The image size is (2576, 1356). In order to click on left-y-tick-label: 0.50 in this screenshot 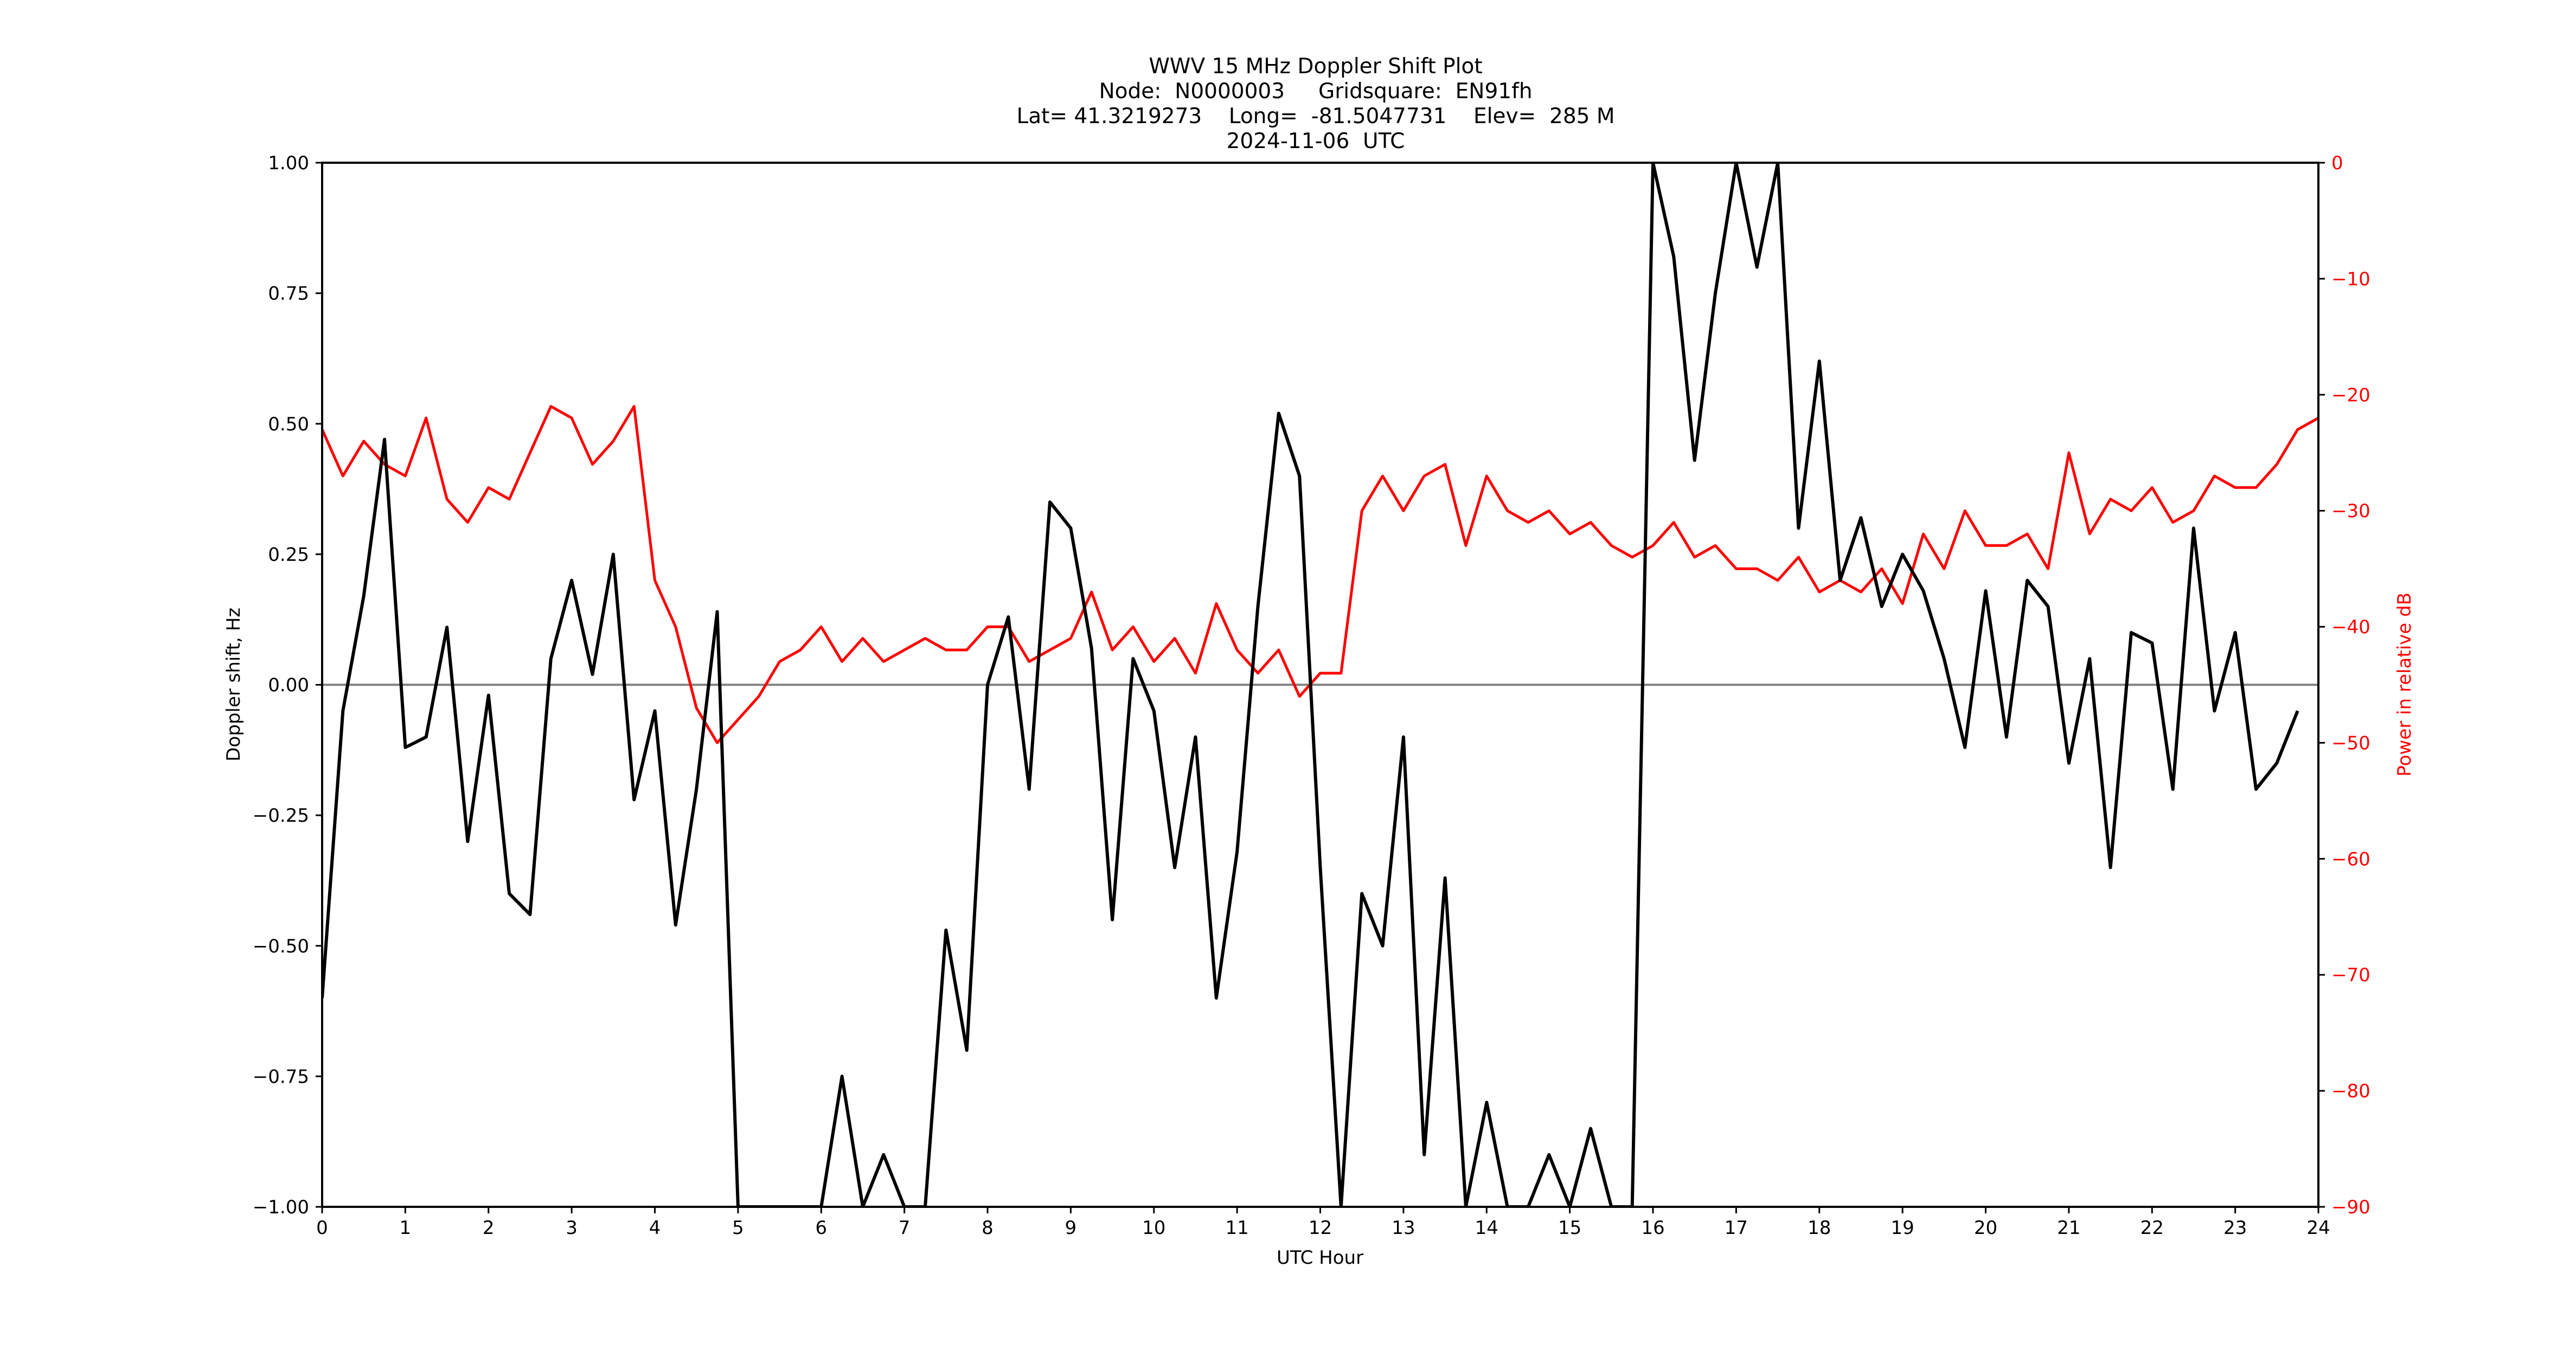, I will do `click(288, 424)`.